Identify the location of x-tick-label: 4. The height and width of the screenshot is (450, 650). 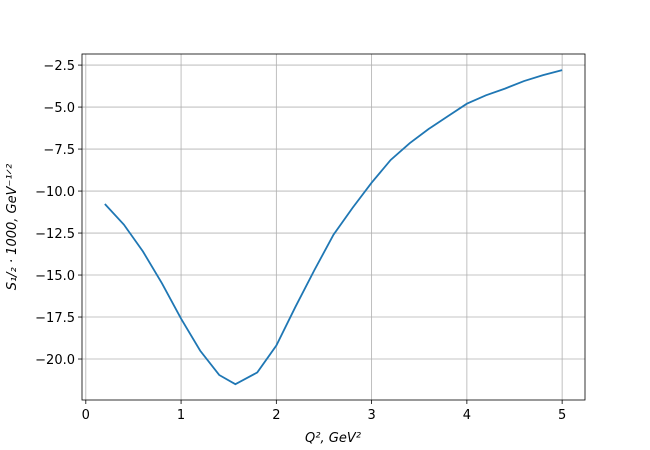
(467, 415).